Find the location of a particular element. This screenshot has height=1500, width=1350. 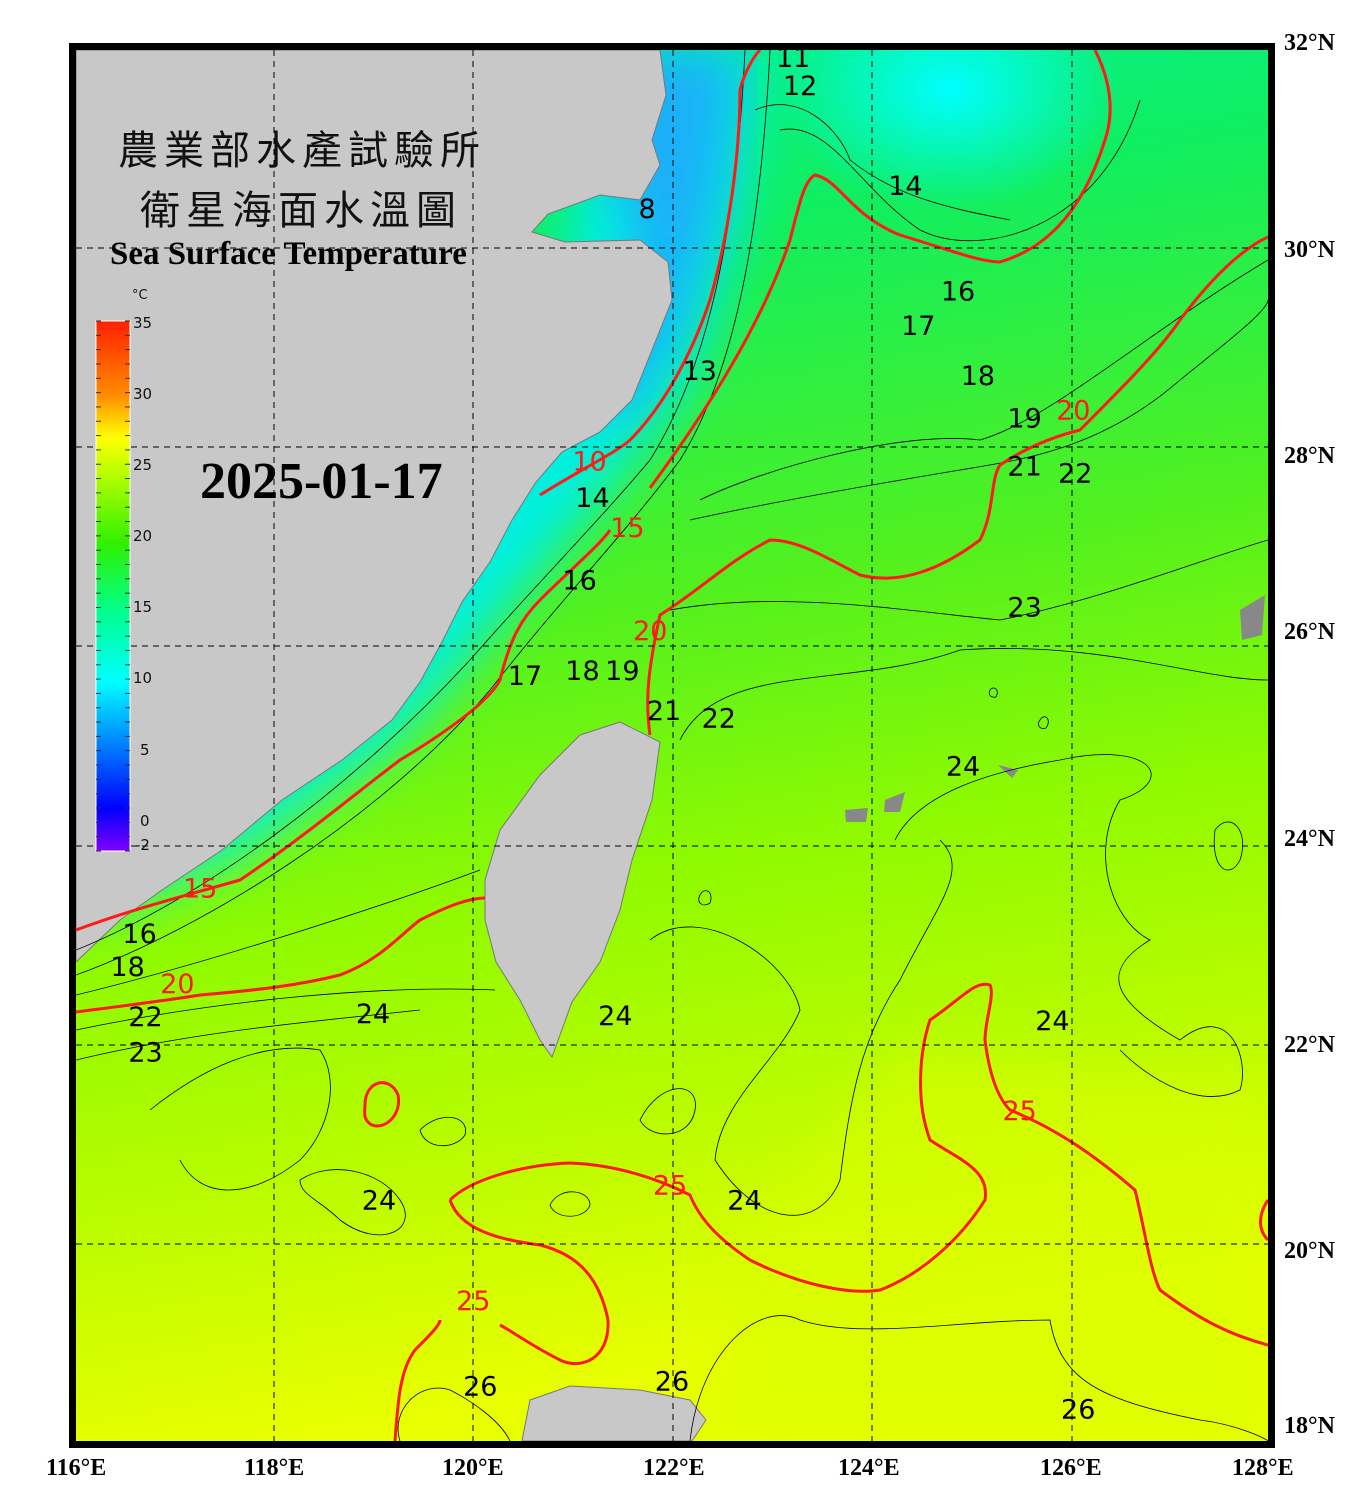

lat-label: 24°N is located at coordinates (1309, 839).